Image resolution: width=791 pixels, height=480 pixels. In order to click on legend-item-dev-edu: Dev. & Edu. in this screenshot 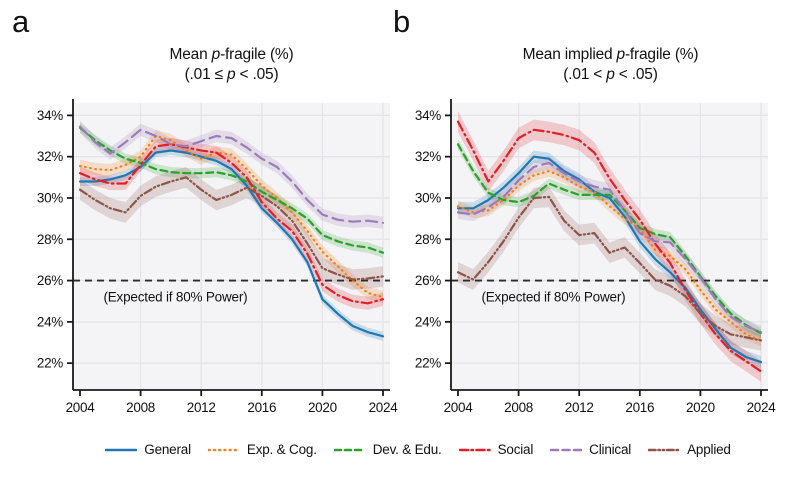, I will do `click(387, 449)`.